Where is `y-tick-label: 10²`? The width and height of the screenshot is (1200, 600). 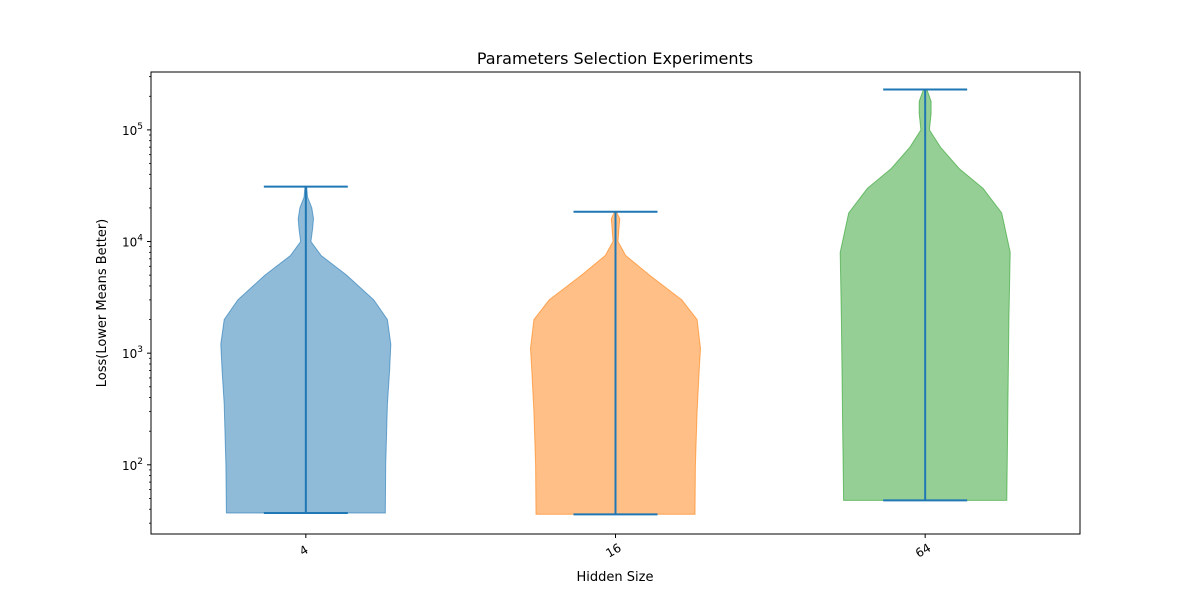
y-tick-label: 10² is located at coordinates (132, 465).